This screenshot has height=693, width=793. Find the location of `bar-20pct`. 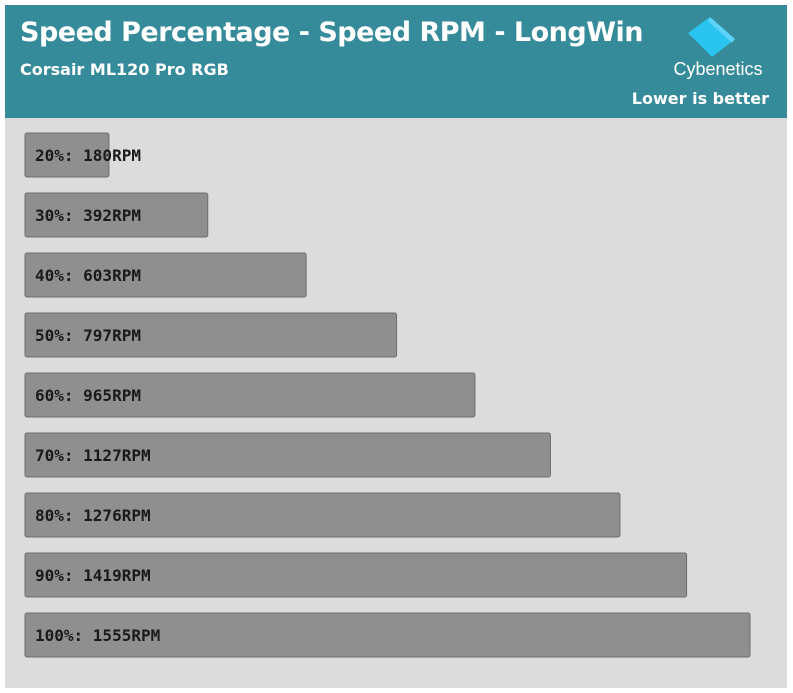

bar-20pct is located at coordinates (67, 155).